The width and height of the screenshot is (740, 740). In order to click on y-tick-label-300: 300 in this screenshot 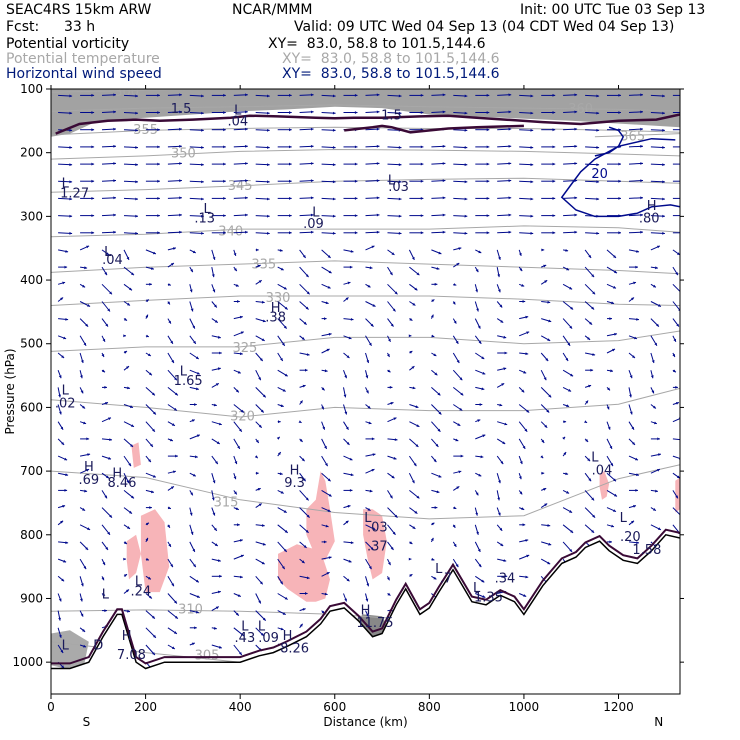, I will do `click(31, 216)`.